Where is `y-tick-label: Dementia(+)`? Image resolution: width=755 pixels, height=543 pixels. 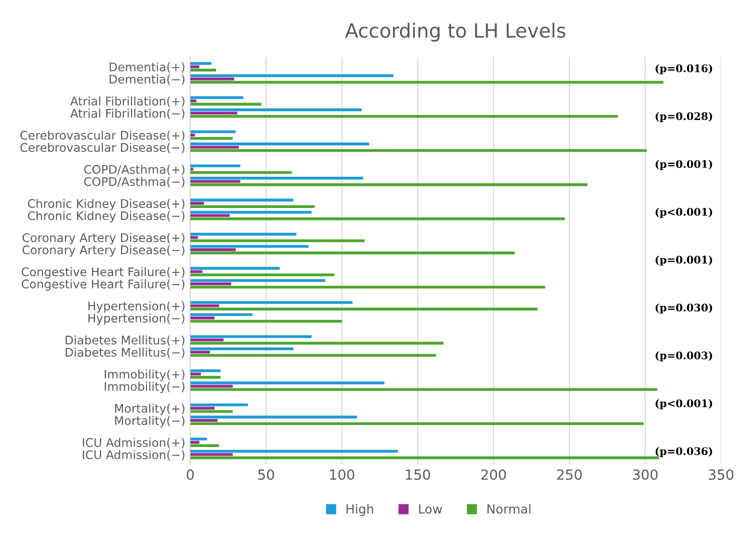 y-tick-label: Dementia(+) is located at coordinates (147, 67).